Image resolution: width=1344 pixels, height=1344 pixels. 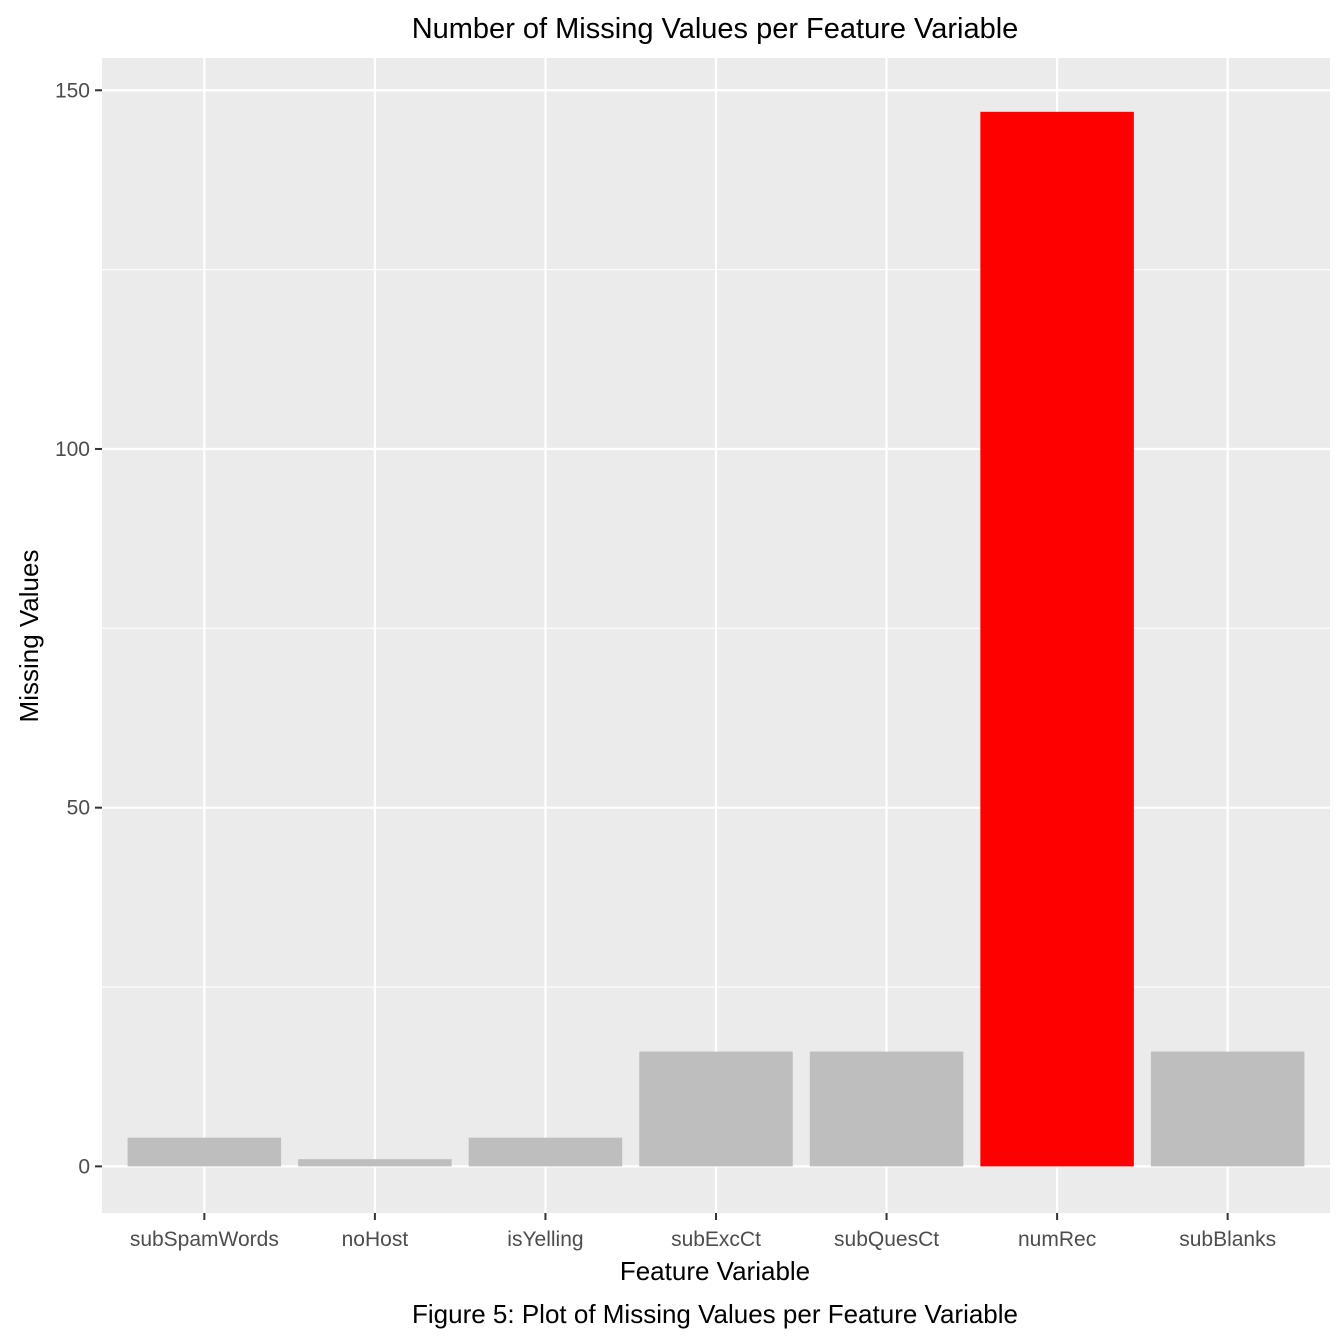 I want to click on x-tick-label: subQuesCt, so click(x=886, y=1239).